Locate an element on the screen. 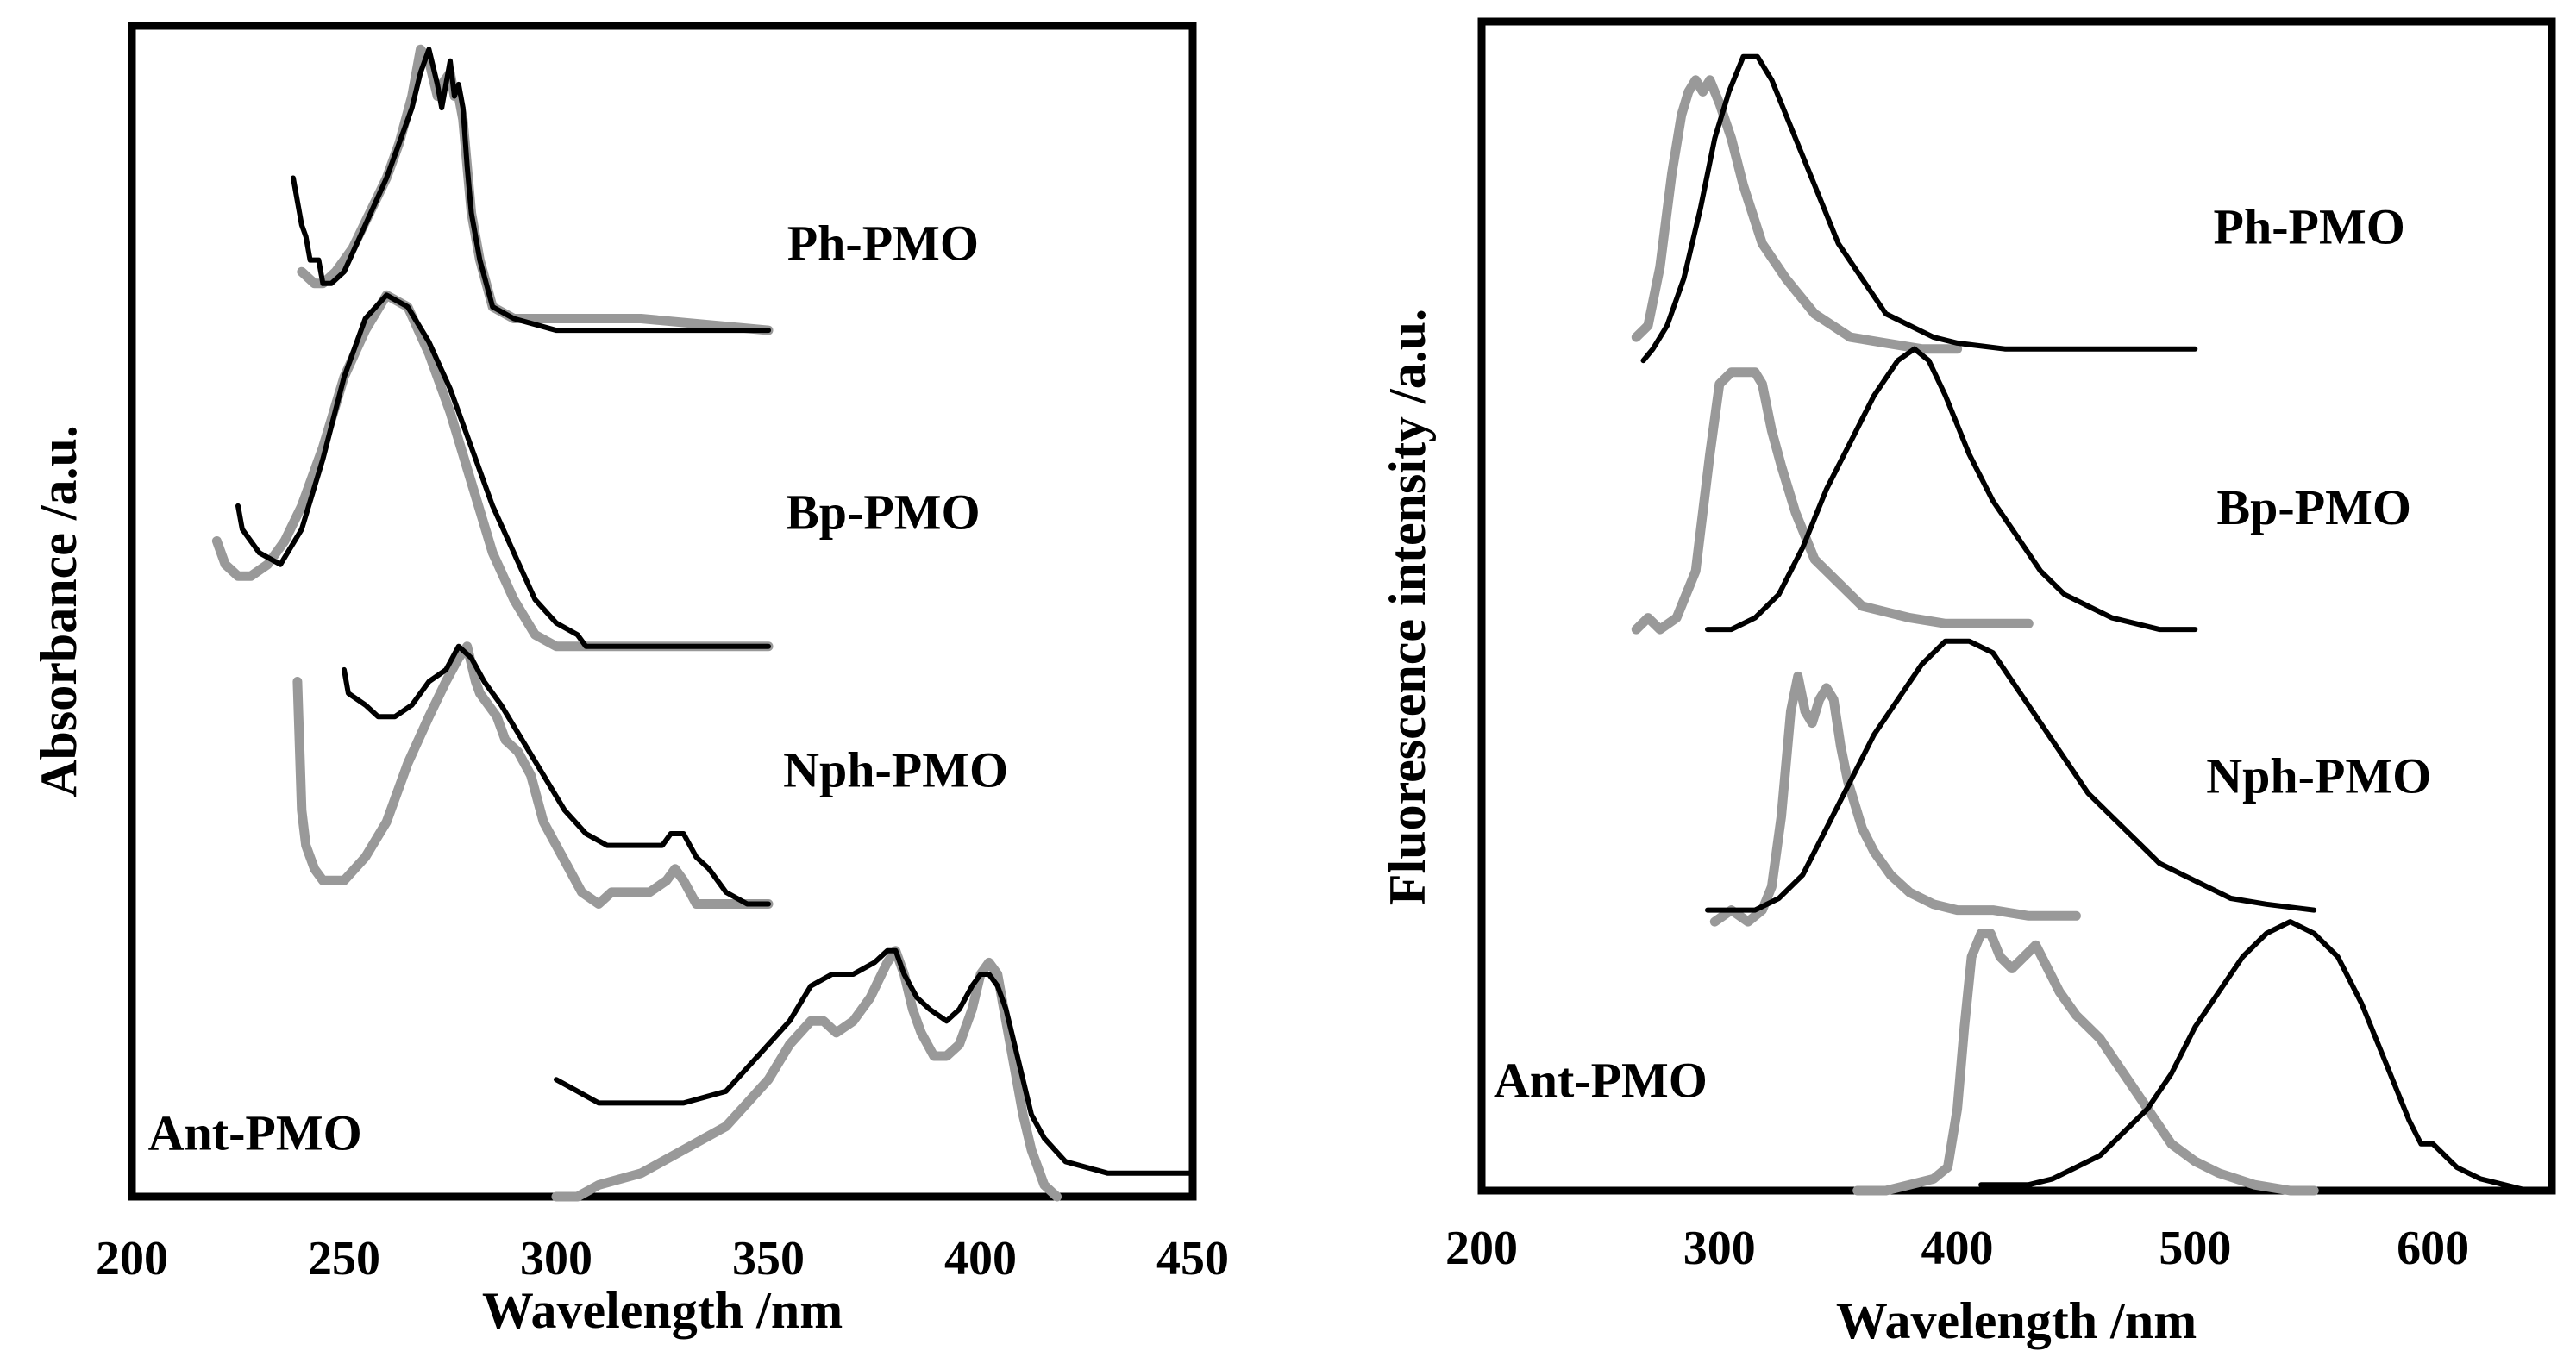 The height and width of the screenshot is (1357, 2576). absorbance-series-ant-pmo-black is located at coordinates (874, 1061).